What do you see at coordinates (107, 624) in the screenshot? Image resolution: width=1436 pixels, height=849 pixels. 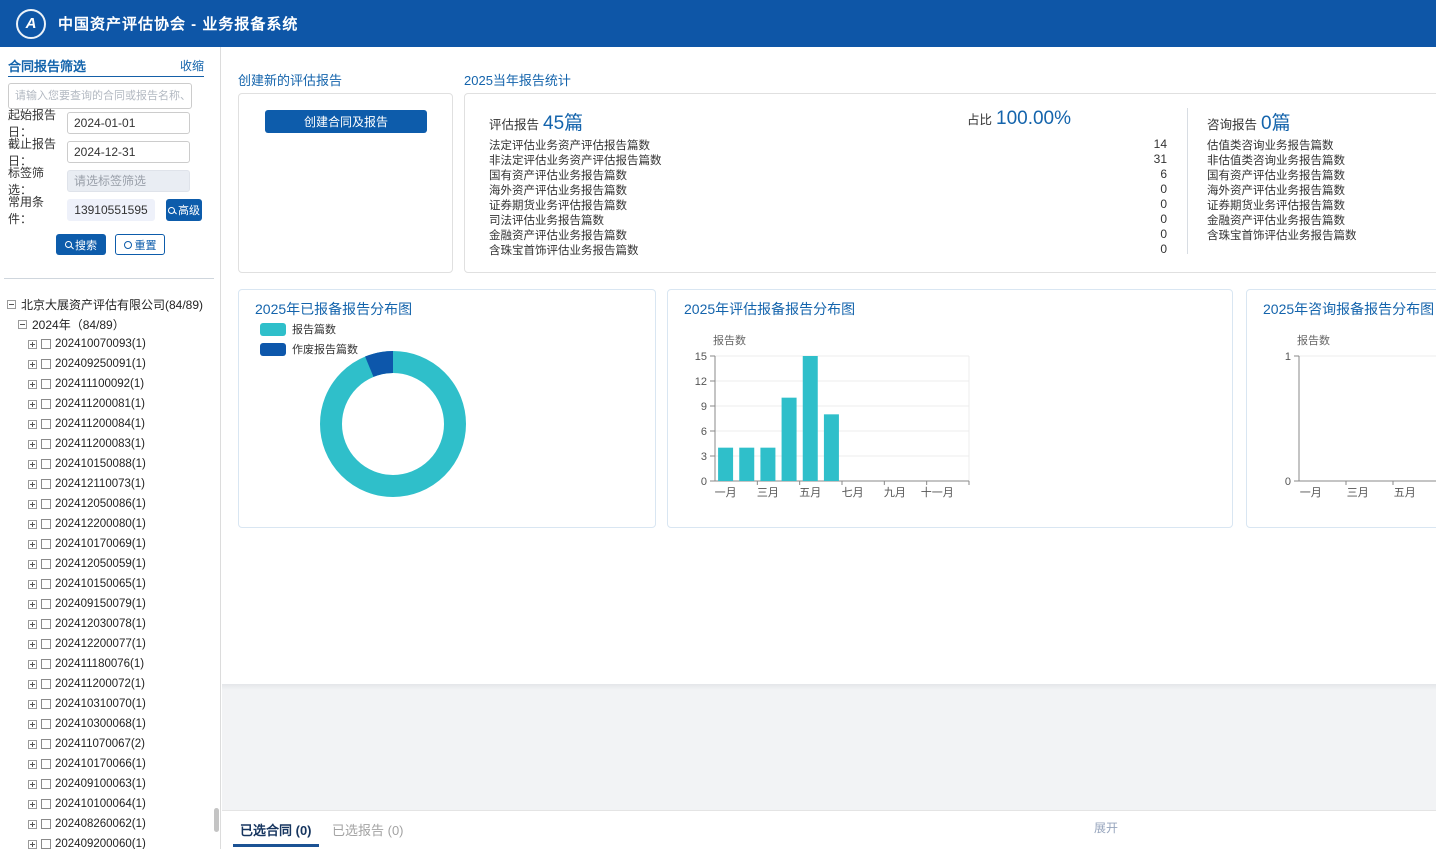 I see `tree-contract-node: 202412030078(1)` at bounding box center [107, 624].